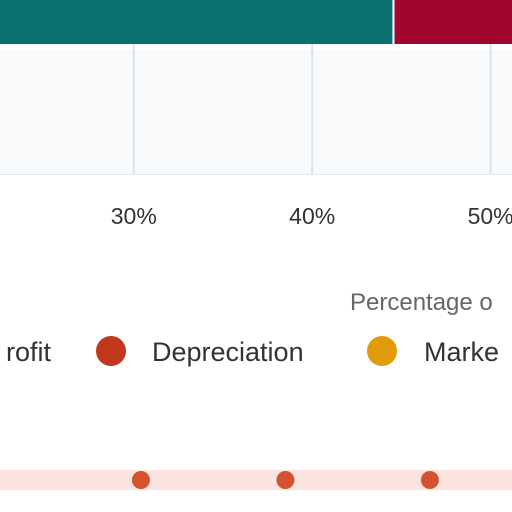 This screenshot has width=512, height=512. I want to click on x-tick-label-50: 50%, so click(490, 216).